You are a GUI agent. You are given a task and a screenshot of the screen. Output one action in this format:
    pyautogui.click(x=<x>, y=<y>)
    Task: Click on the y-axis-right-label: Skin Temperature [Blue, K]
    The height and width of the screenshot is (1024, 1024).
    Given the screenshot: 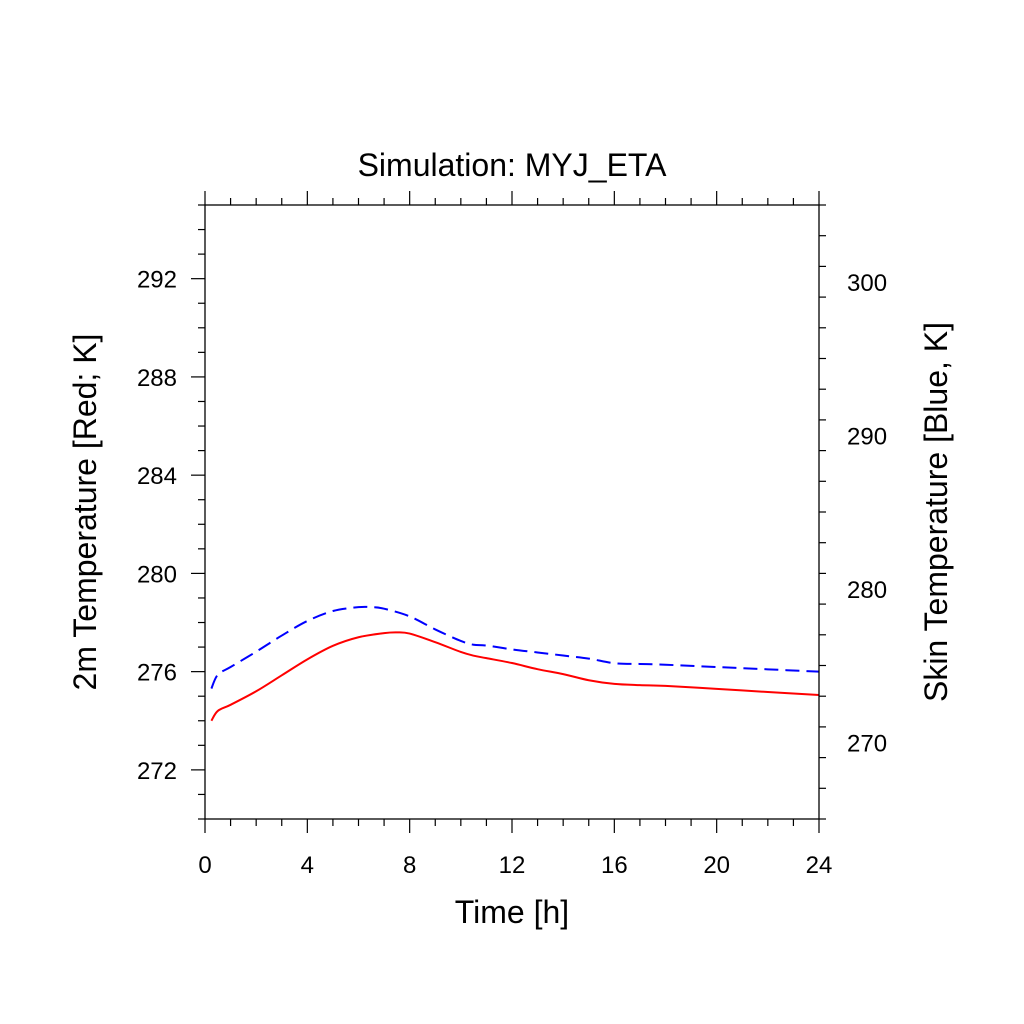 What is the action you would take?
    pyautogui.click(x=936, y=512)
    